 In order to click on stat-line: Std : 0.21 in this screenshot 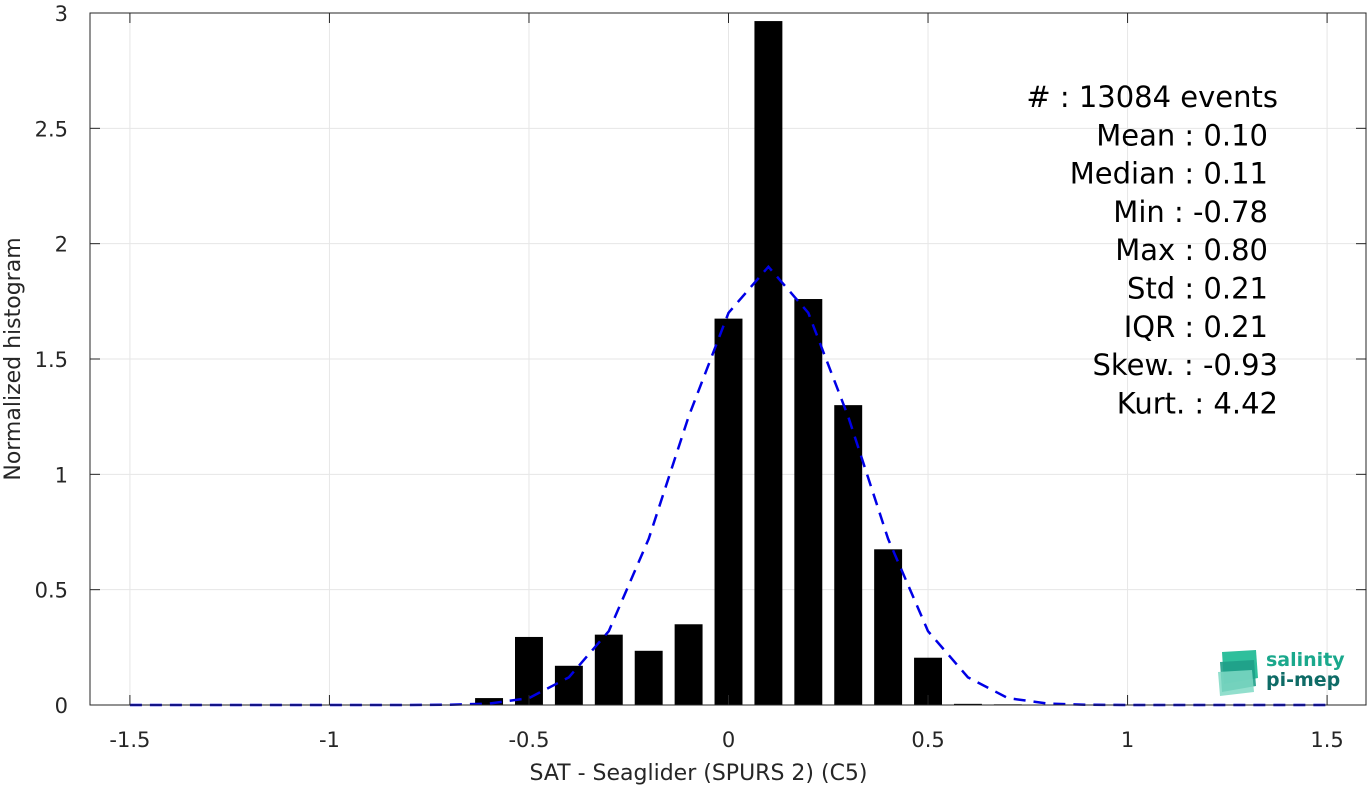, I will do `click(1197, 289)`.